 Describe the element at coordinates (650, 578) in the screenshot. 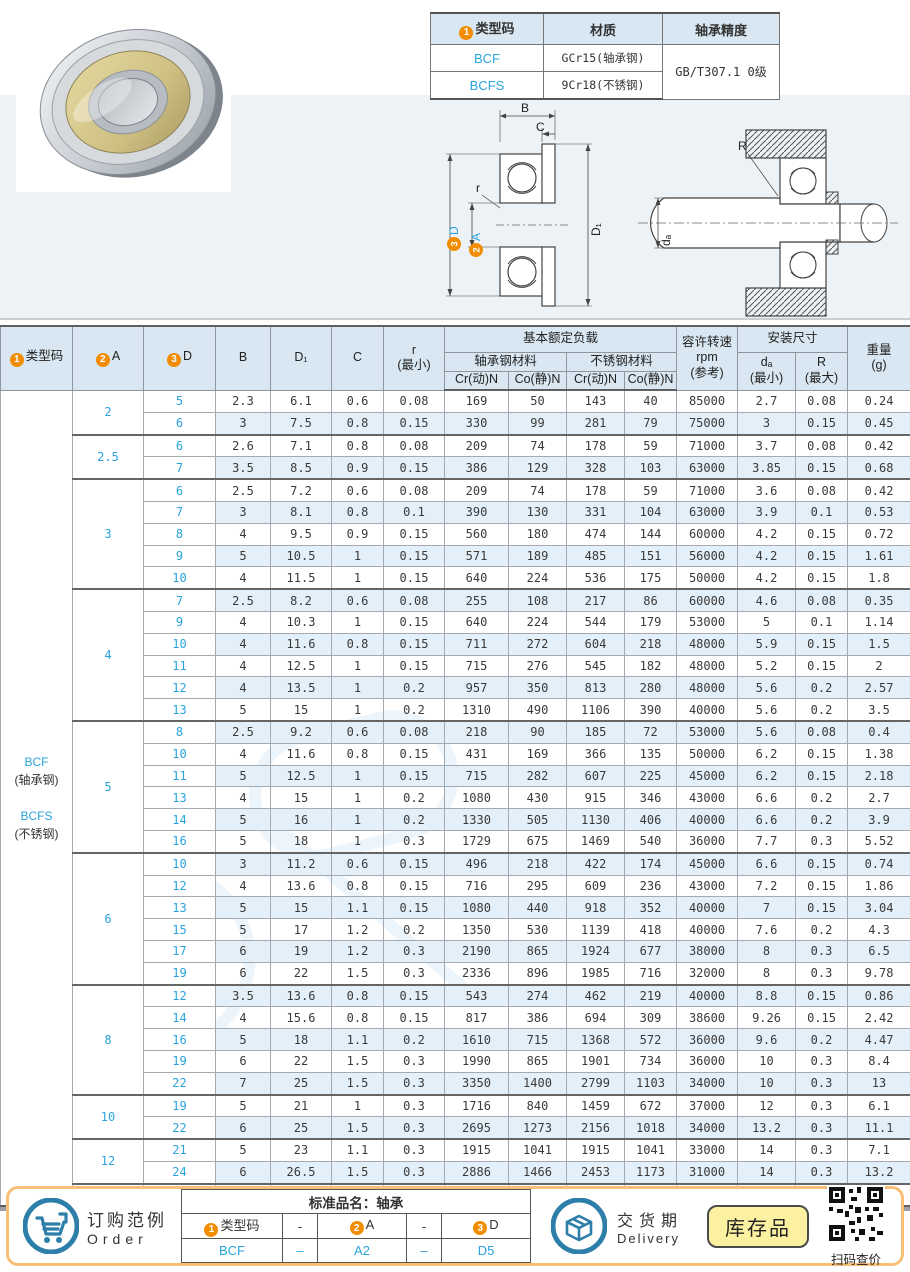

I see `data-cell: 175` at that location.